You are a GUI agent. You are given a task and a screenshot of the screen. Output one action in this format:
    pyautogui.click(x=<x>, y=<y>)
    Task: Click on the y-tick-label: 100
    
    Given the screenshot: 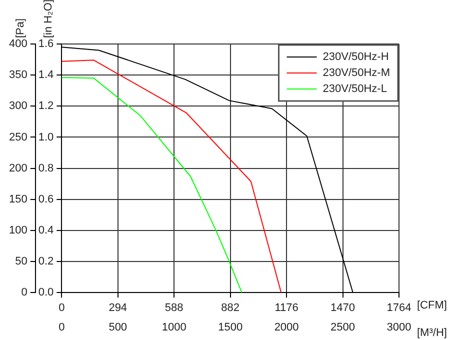 What is the action you would take?
    pyautogui.click(x=18, y=230)
    